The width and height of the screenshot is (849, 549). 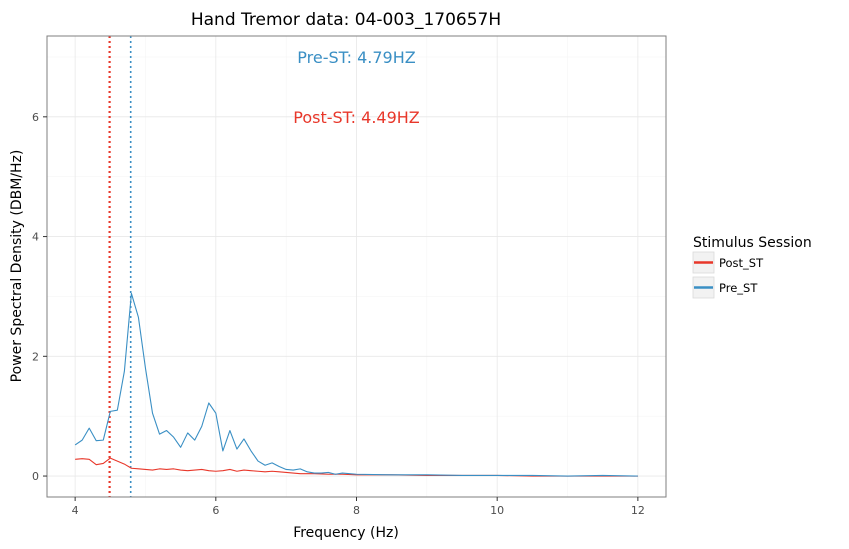 What do you see at coordinates (356, 510) in the screenshot?
I see `x-tick-label: 8` at bounding box center [356, 510].